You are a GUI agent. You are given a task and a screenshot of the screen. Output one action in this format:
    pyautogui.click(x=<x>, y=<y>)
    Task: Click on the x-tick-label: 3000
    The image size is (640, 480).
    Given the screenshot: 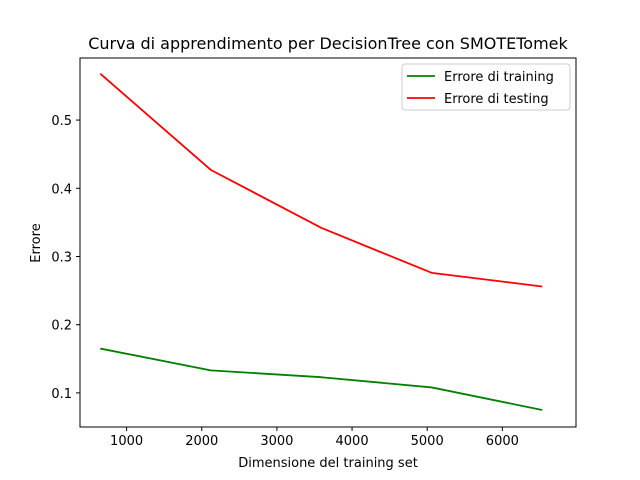 What is the action you would take?
    pyautogui.click(x=276, y=441)
    